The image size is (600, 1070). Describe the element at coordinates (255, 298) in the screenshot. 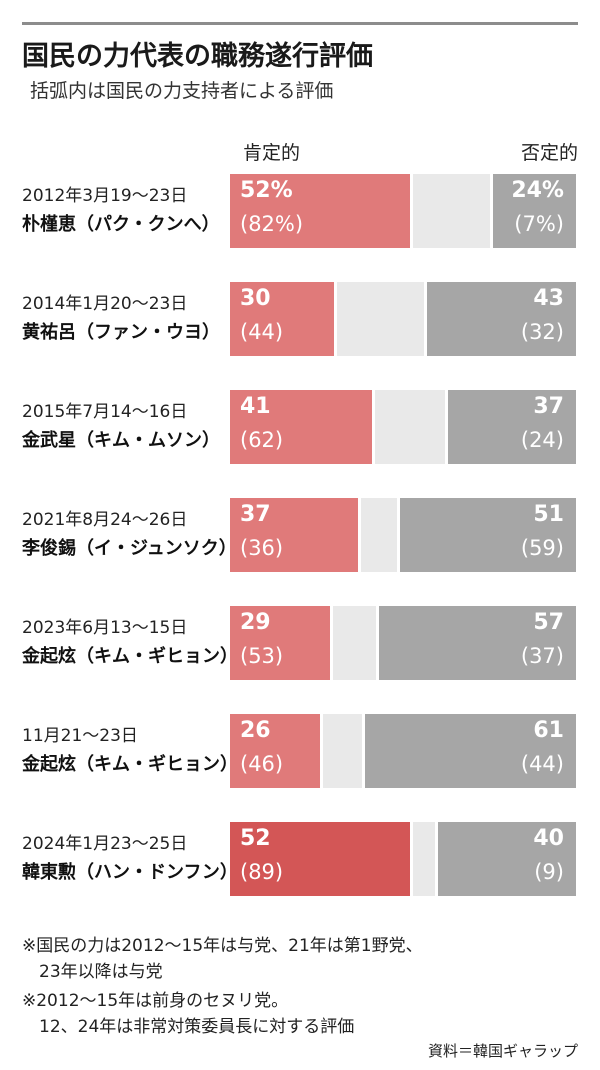

I see `positive-value-label: 30` at that location.